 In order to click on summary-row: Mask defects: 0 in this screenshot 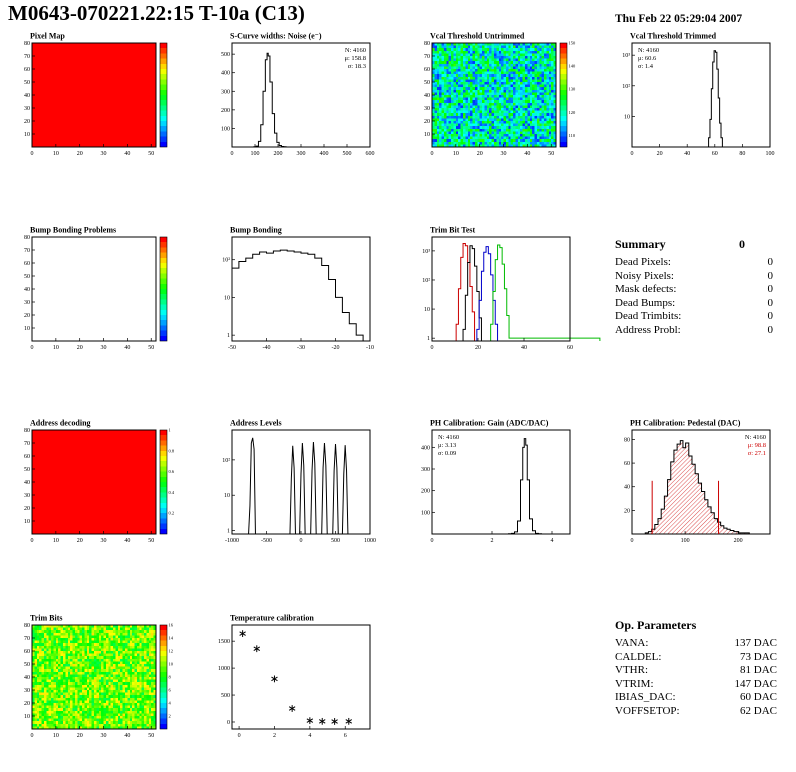, I will do `click(694, 290)`.